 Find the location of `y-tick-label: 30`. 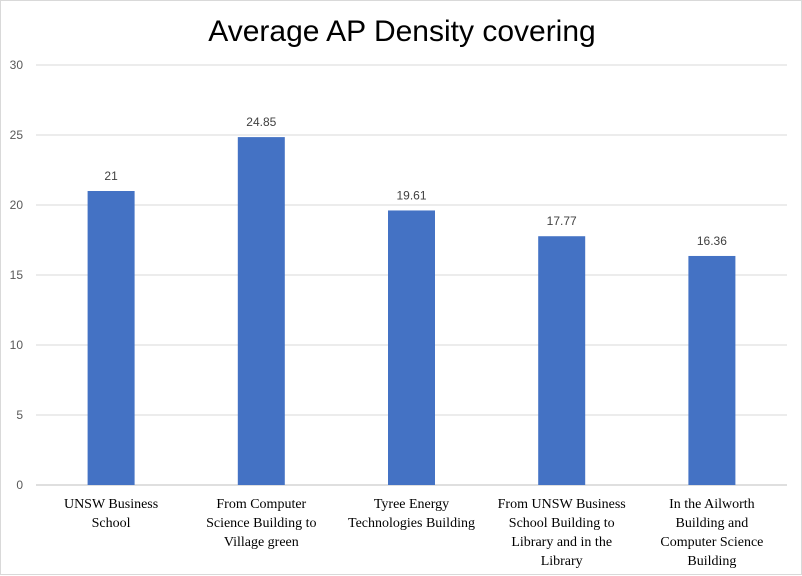

y-tick-label: 30 is located at coordinates (17, 65).